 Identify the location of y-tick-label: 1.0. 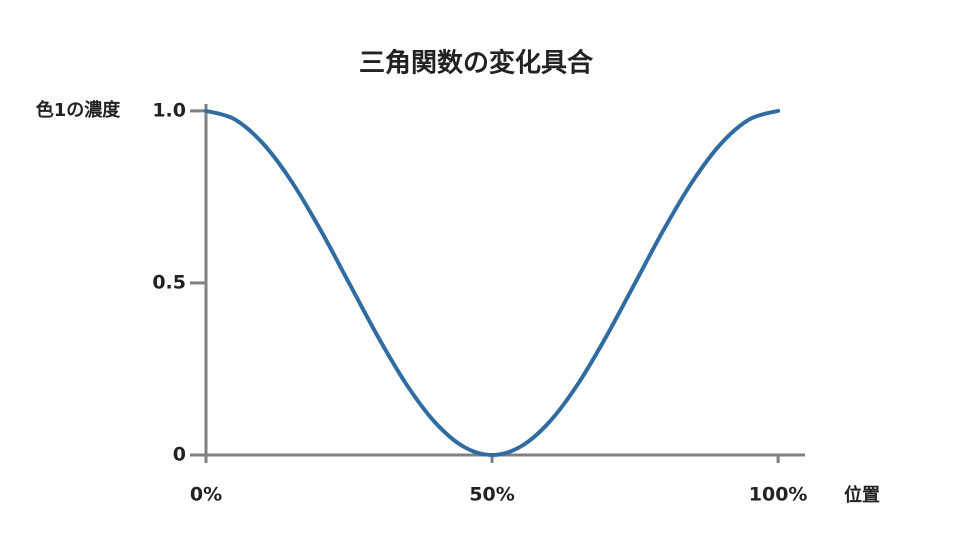
(169, 110).